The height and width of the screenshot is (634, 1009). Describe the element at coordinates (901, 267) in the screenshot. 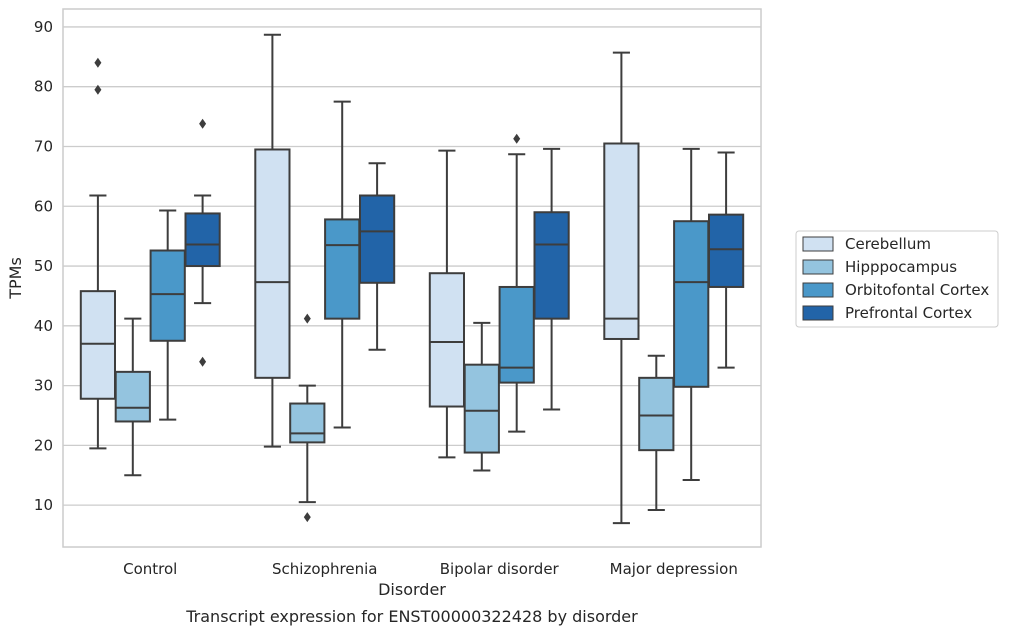

I see `legend-label: Hipppocampus` at that location.